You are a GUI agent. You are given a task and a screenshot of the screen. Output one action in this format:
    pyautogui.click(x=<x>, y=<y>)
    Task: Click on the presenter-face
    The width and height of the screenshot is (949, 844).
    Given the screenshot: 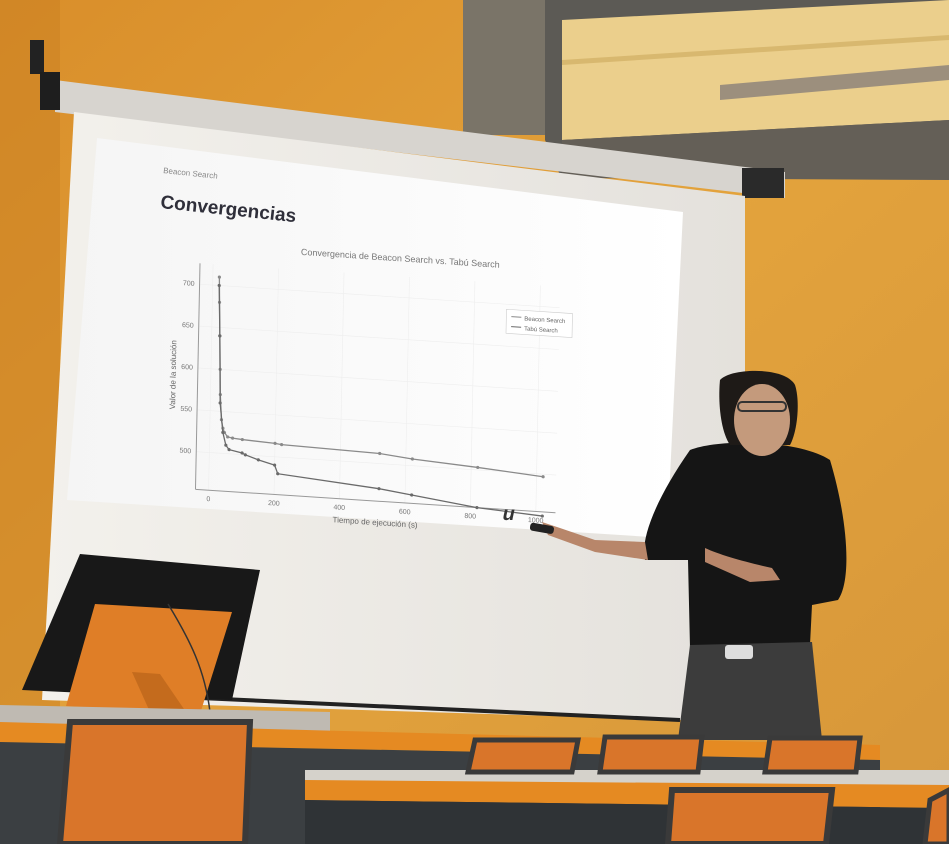 What is the action you would take?
    pyautogui.click(x=762, y=420)
    